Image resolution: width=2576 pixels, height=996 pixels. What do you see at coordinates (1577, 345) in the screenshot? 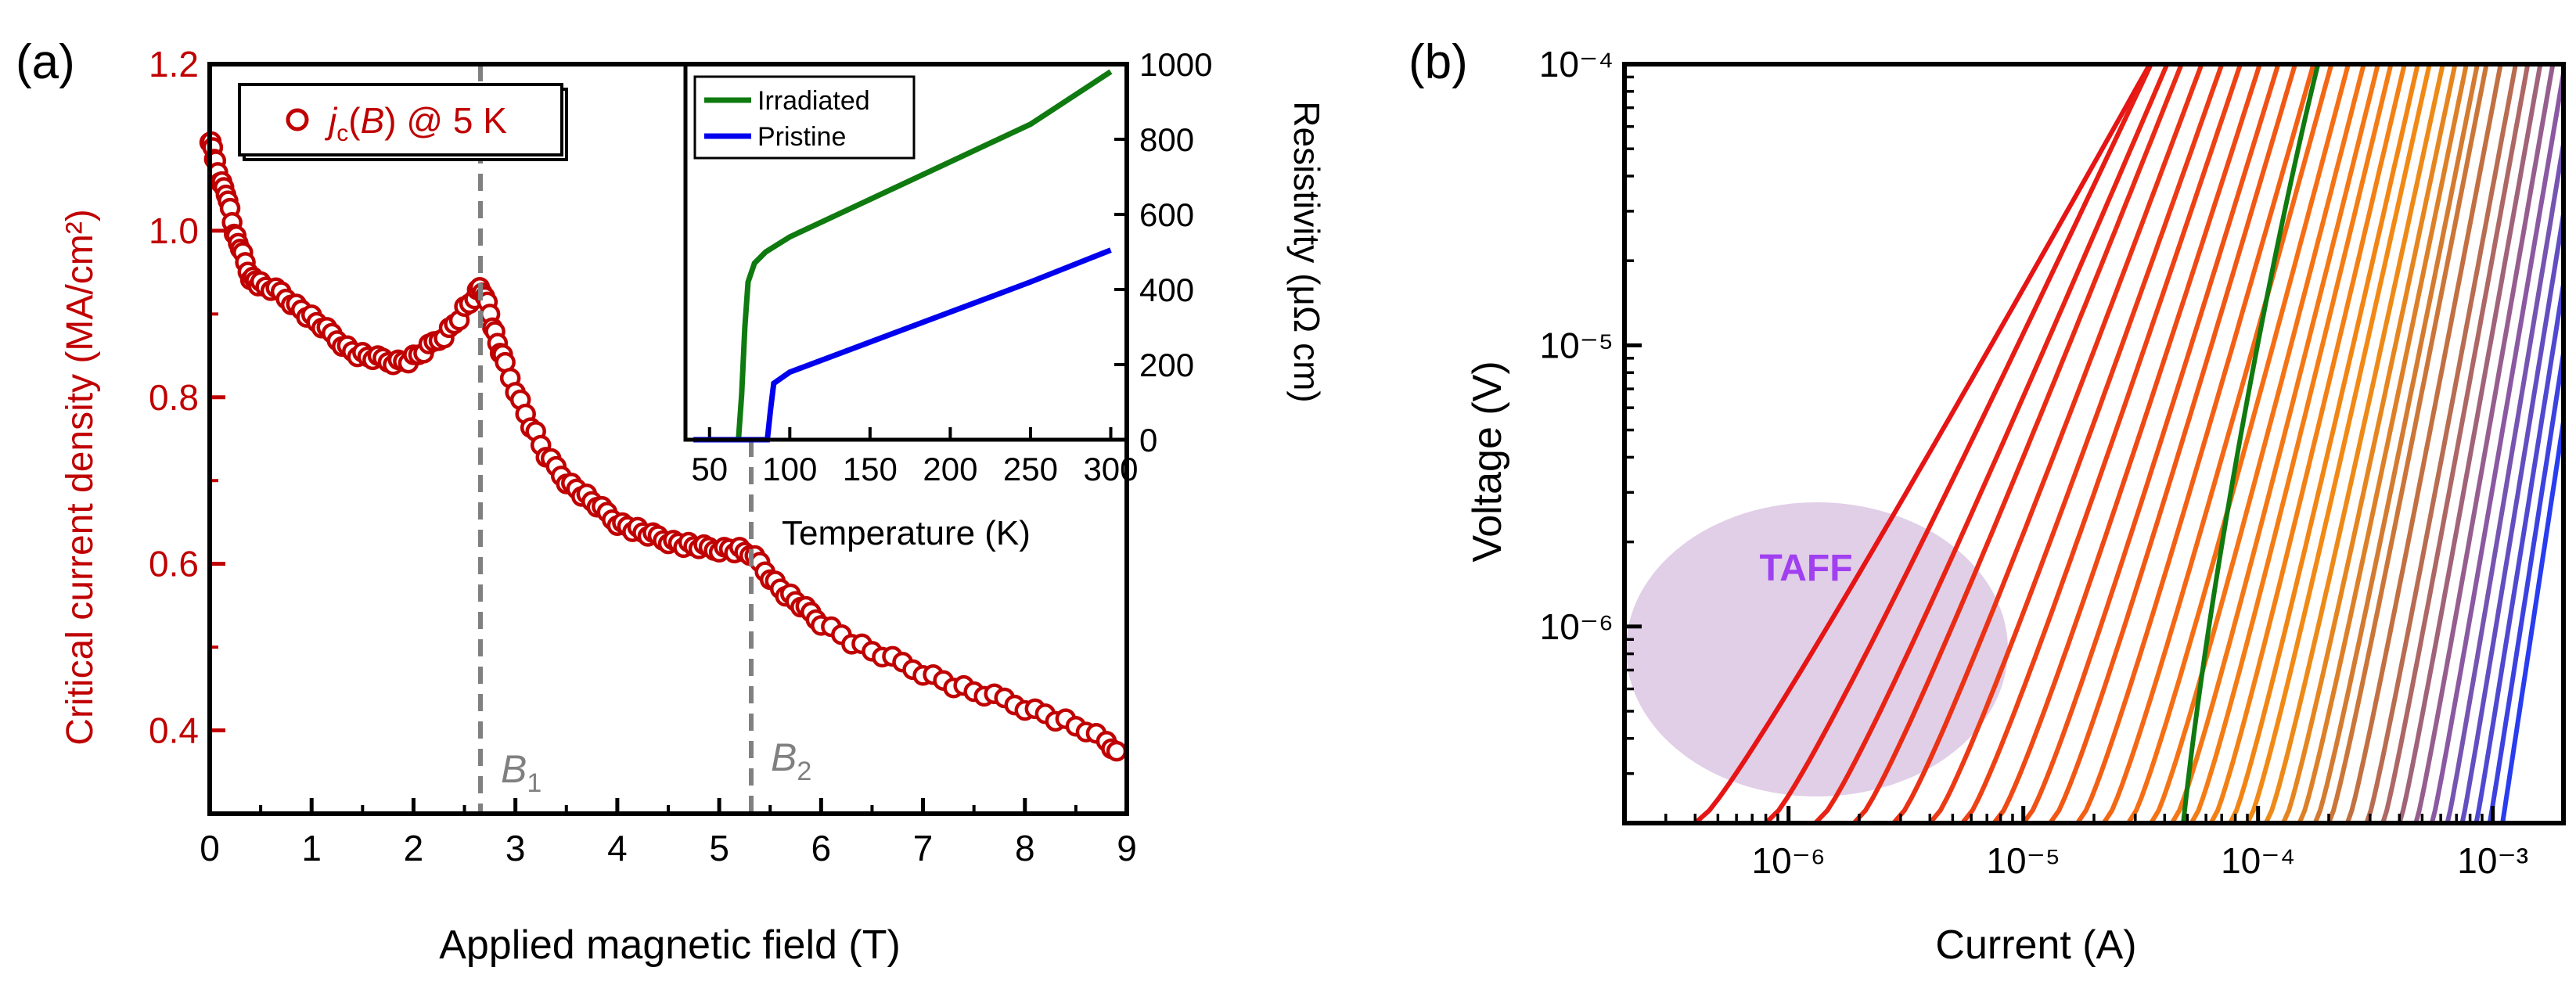
I see `y-tick-label-b: 10⁻⁵` at bounding box center [1577, 345].